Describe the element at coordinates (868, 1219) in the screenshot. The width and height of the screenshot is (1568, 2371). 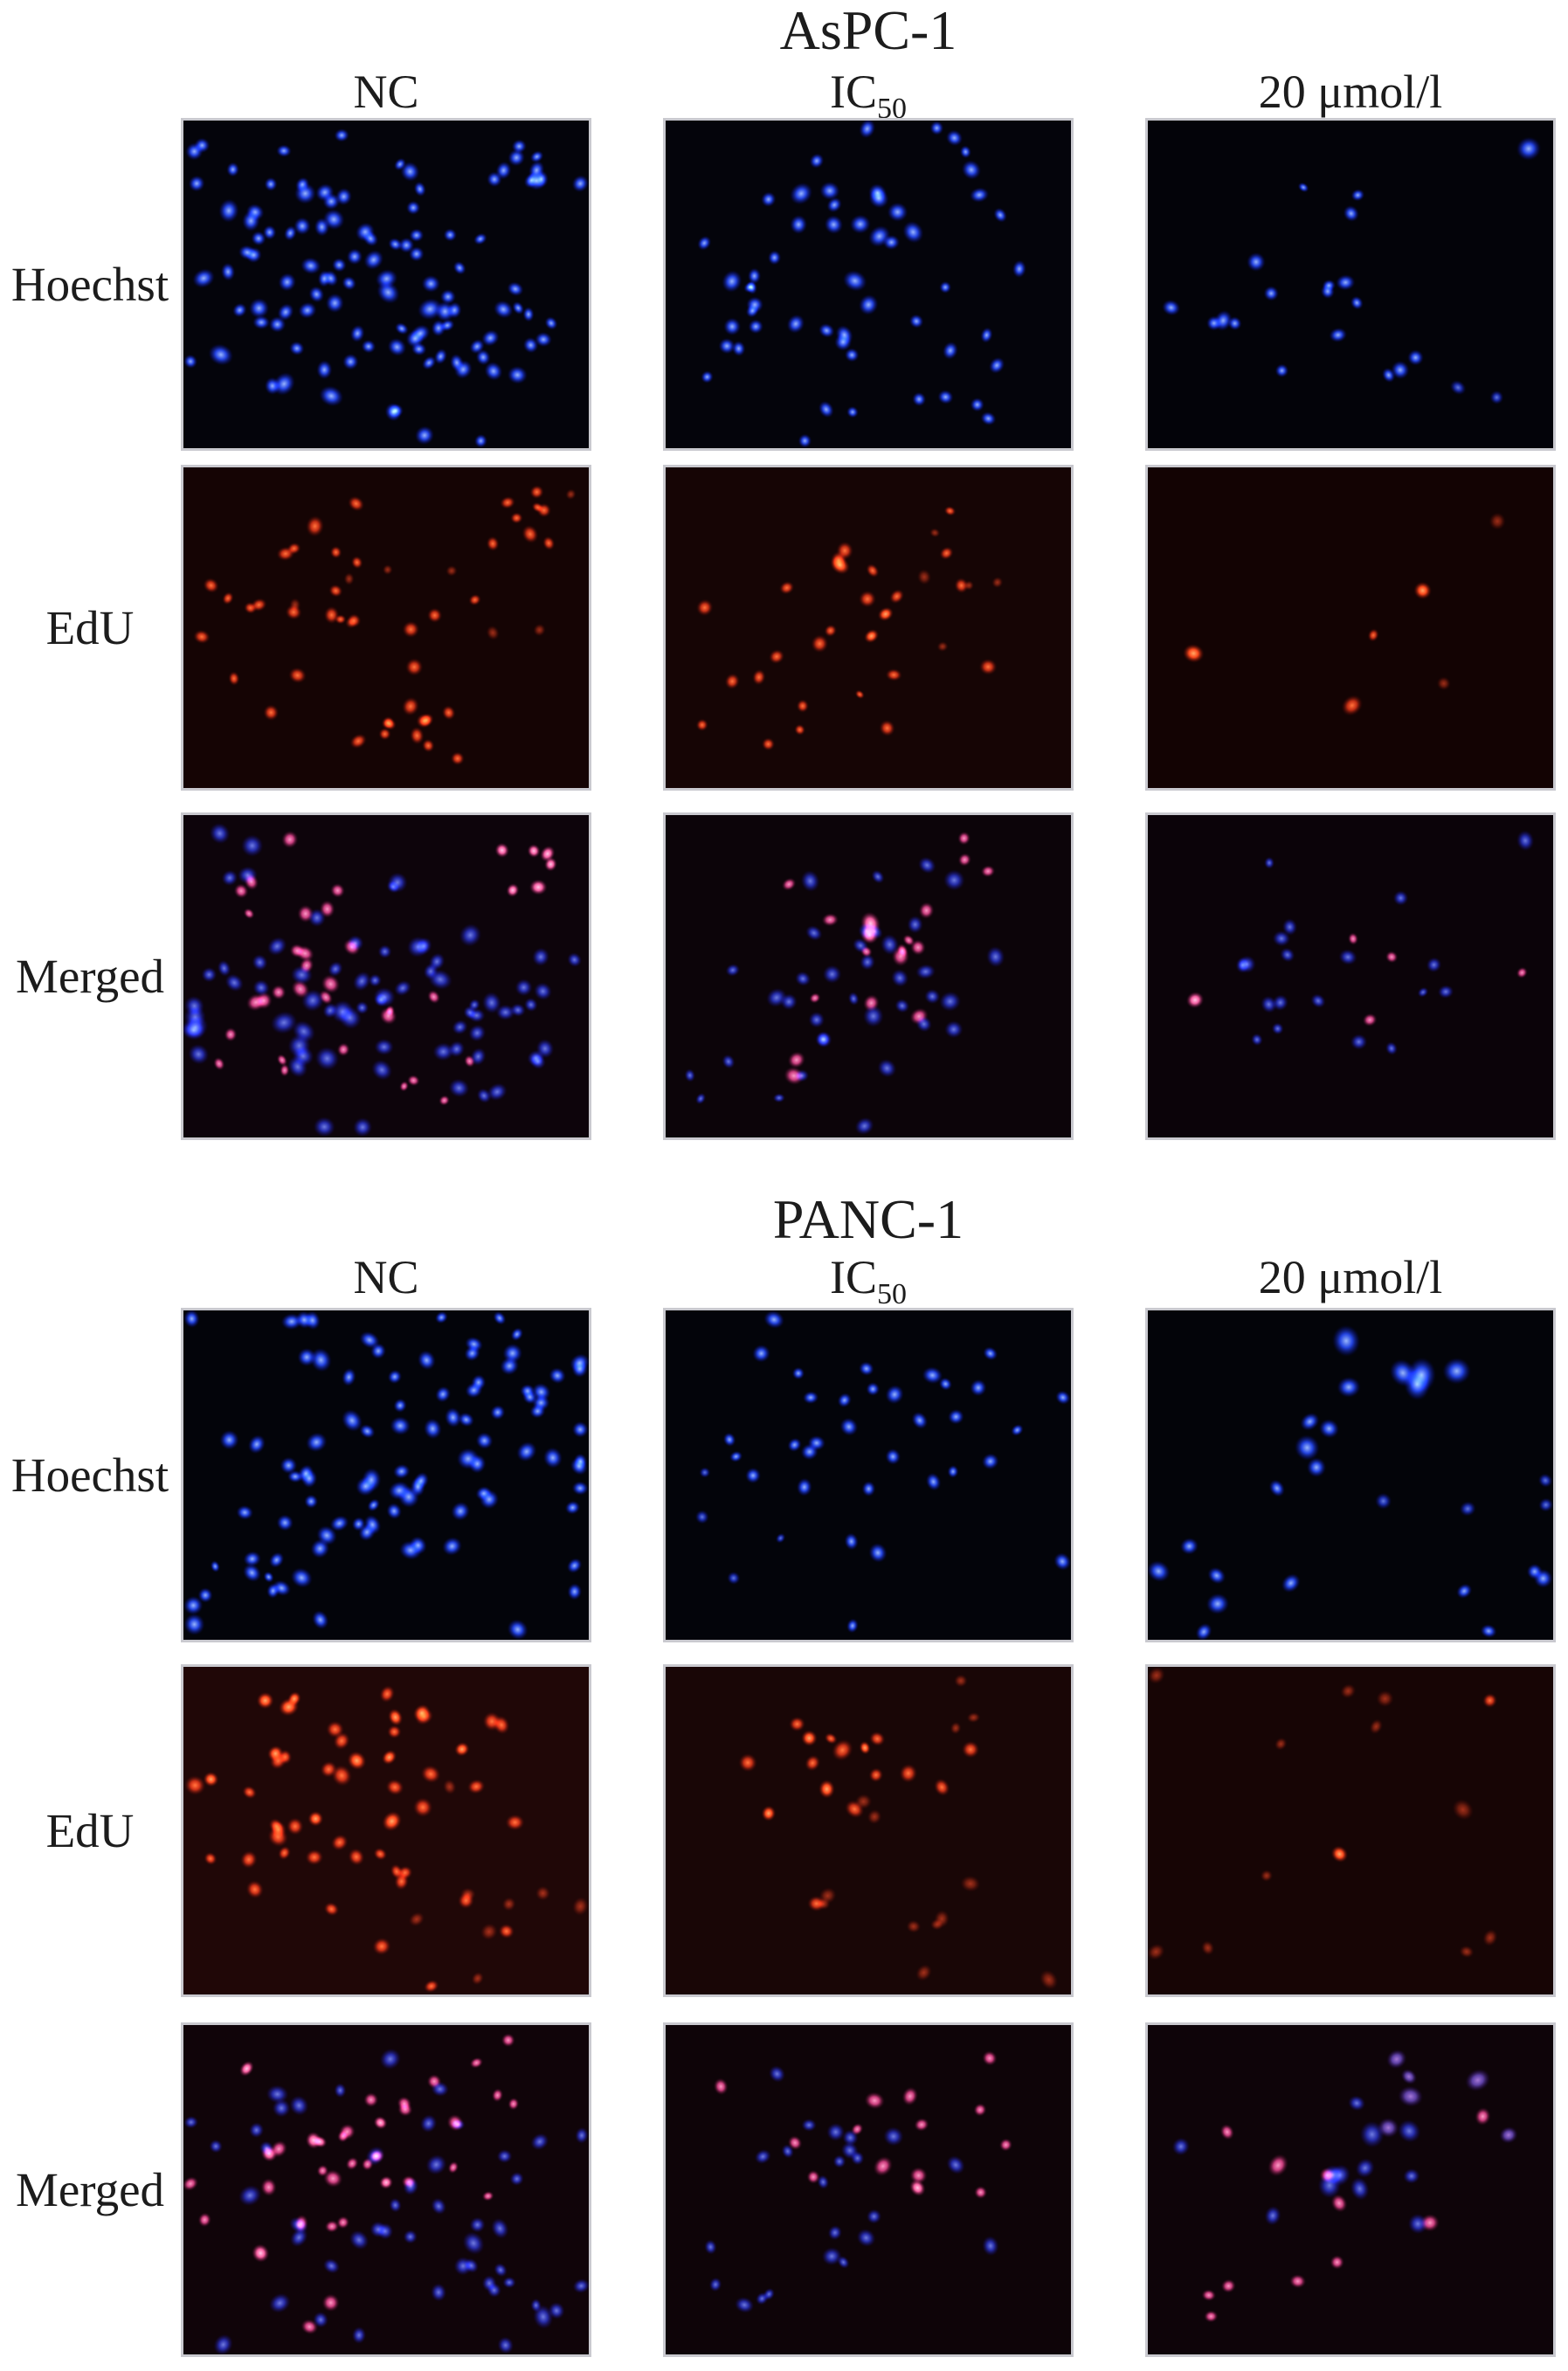
I see `panel-title-panc1: PANC-1` at that location.